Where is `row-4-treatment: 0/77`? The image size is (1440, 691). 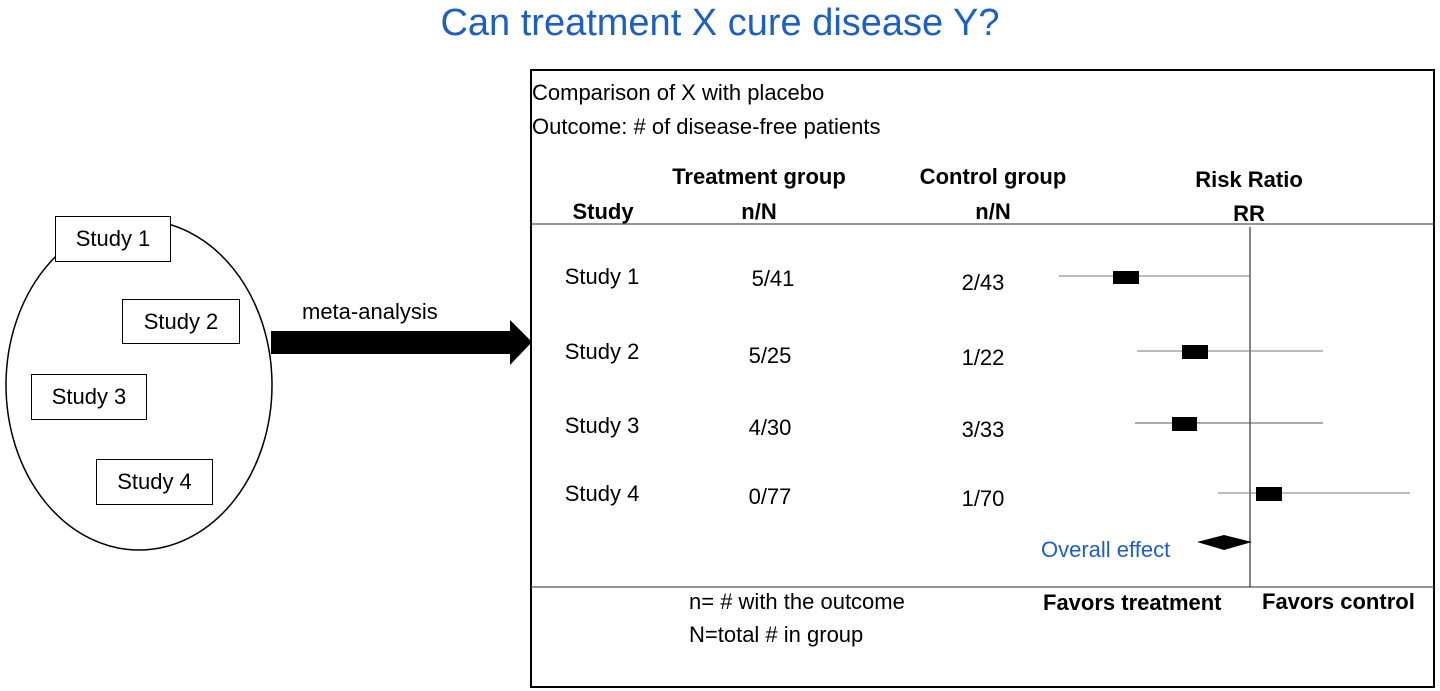
row-4-treatment: 0/77 is located at coordinates (770, 496).